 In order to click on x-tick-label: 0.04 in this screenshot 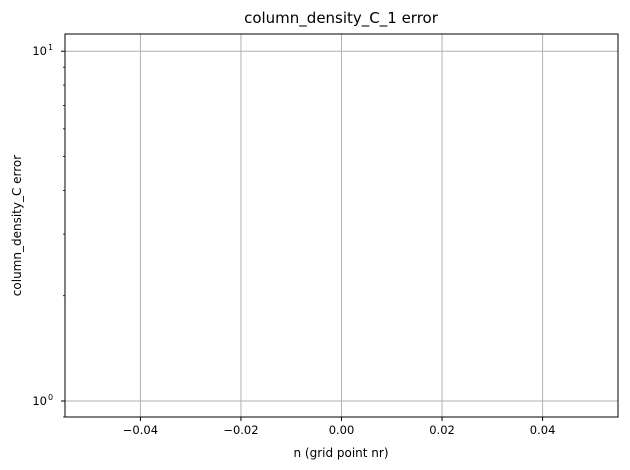, I will do `click(543, 430)`.